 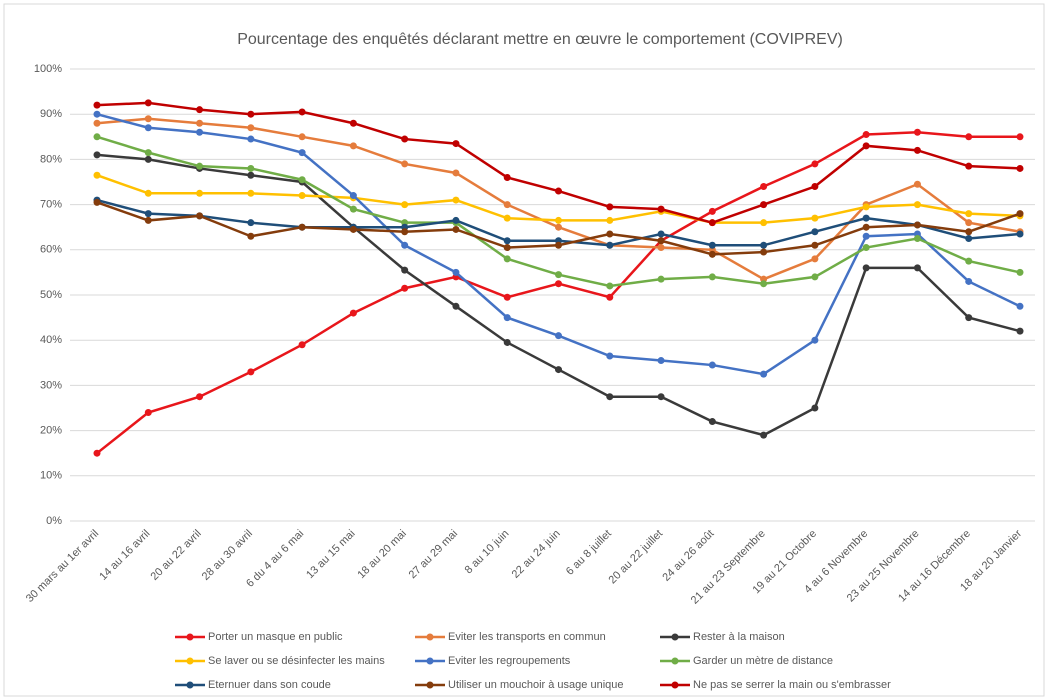 What do you see at coordinates (51, 159) in the screenshot?
I see `y-tick-label: 80%` at bounding box center [51, 159].